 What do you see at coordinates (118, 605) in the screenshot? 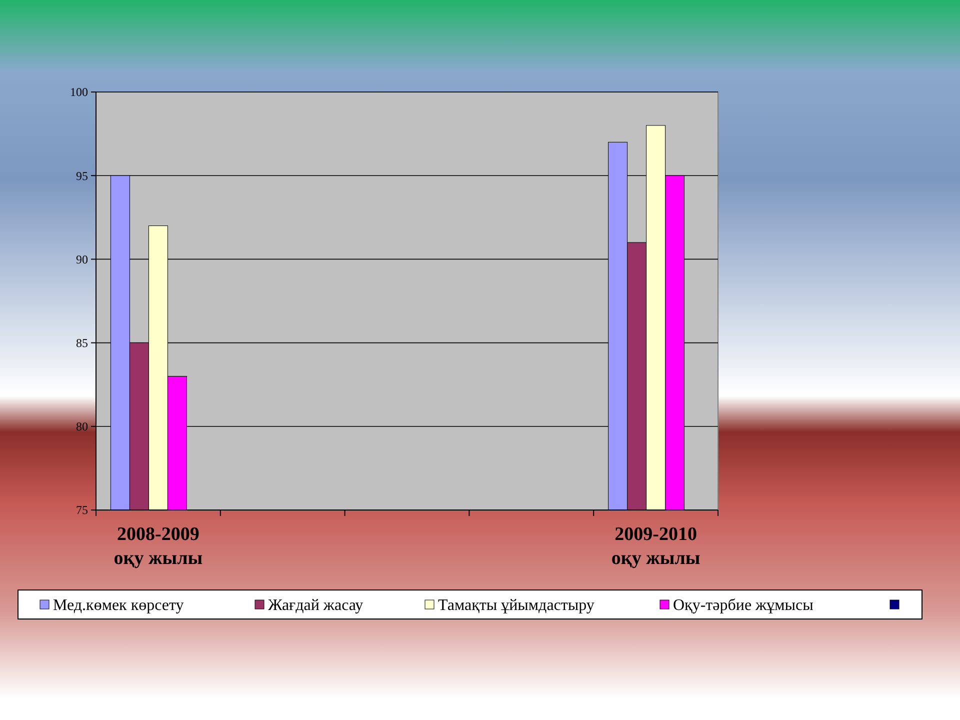
I see `legend-label: Мед.көмек көрсету` at bounding box center [118, 605].